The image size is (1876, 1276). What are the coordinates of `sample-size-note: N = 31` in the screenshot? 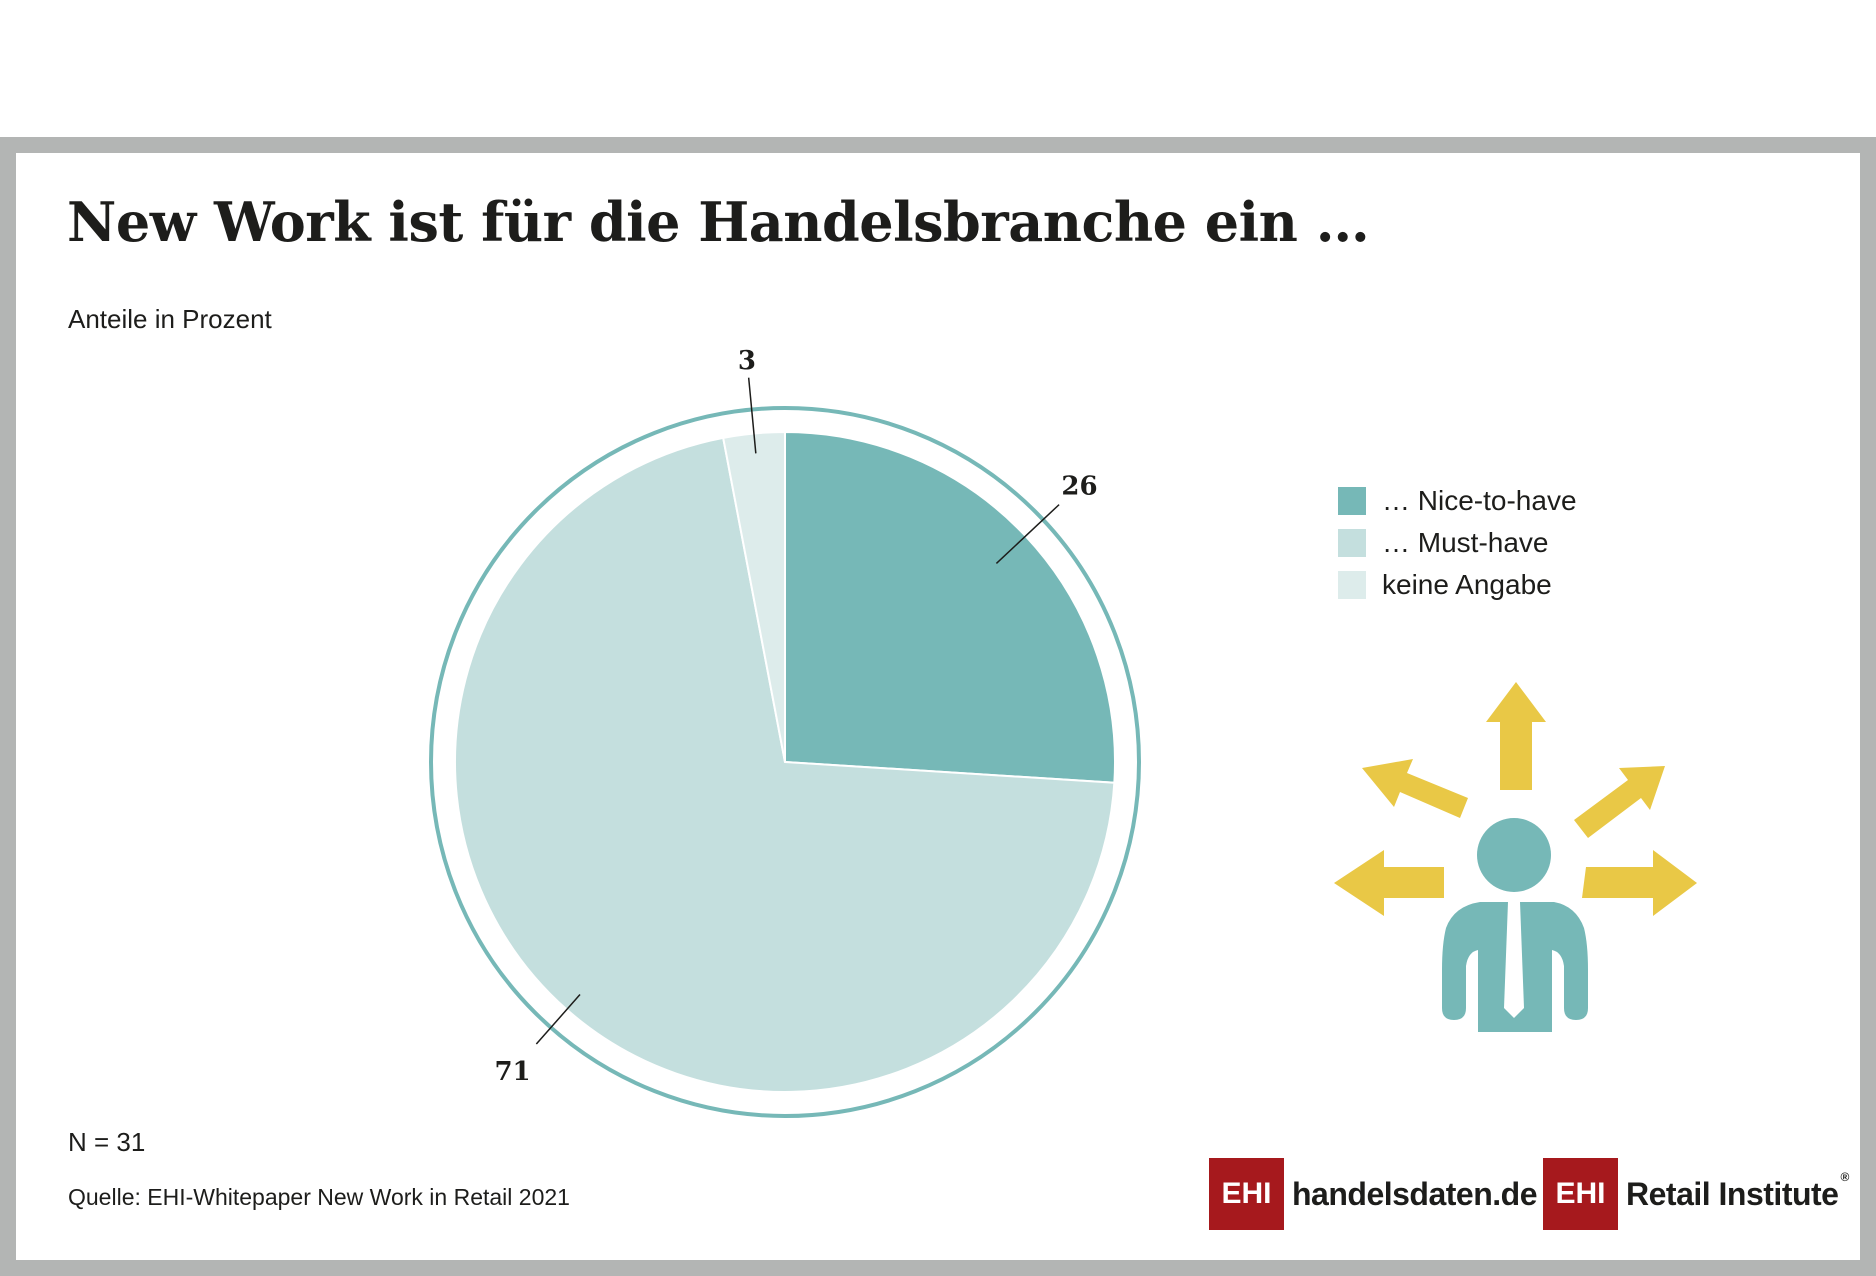 It's located at (107, 1142).